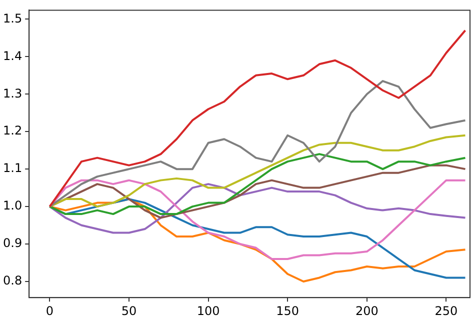 This screenshot has width=474, height=322. What do you see at coordinates (12, 168) in the screenshot?
I see `y-tick-label: 1.1` at bounding box center [12, 168].